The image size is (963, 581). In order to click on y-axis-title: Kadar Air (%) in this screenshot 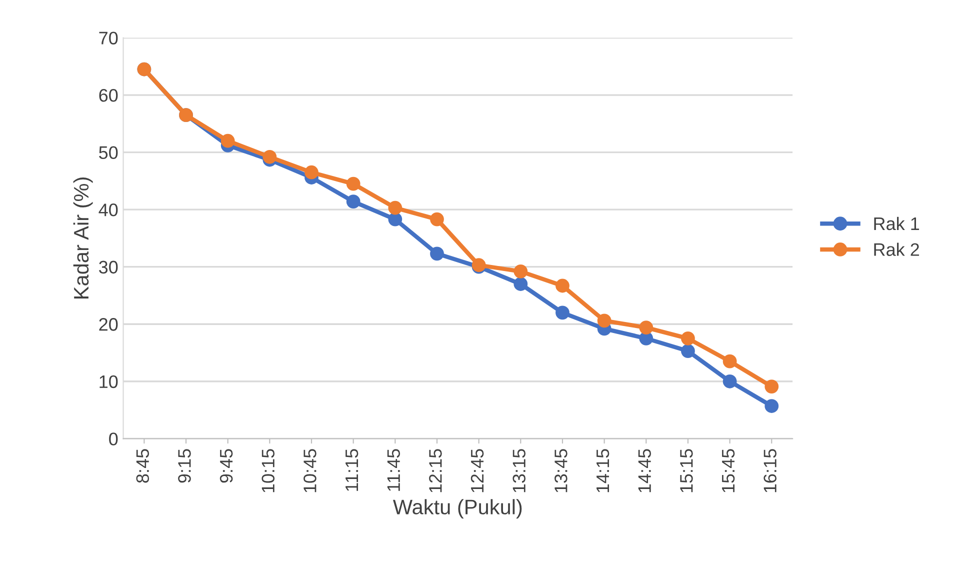, I will do `click(83, 238)`.